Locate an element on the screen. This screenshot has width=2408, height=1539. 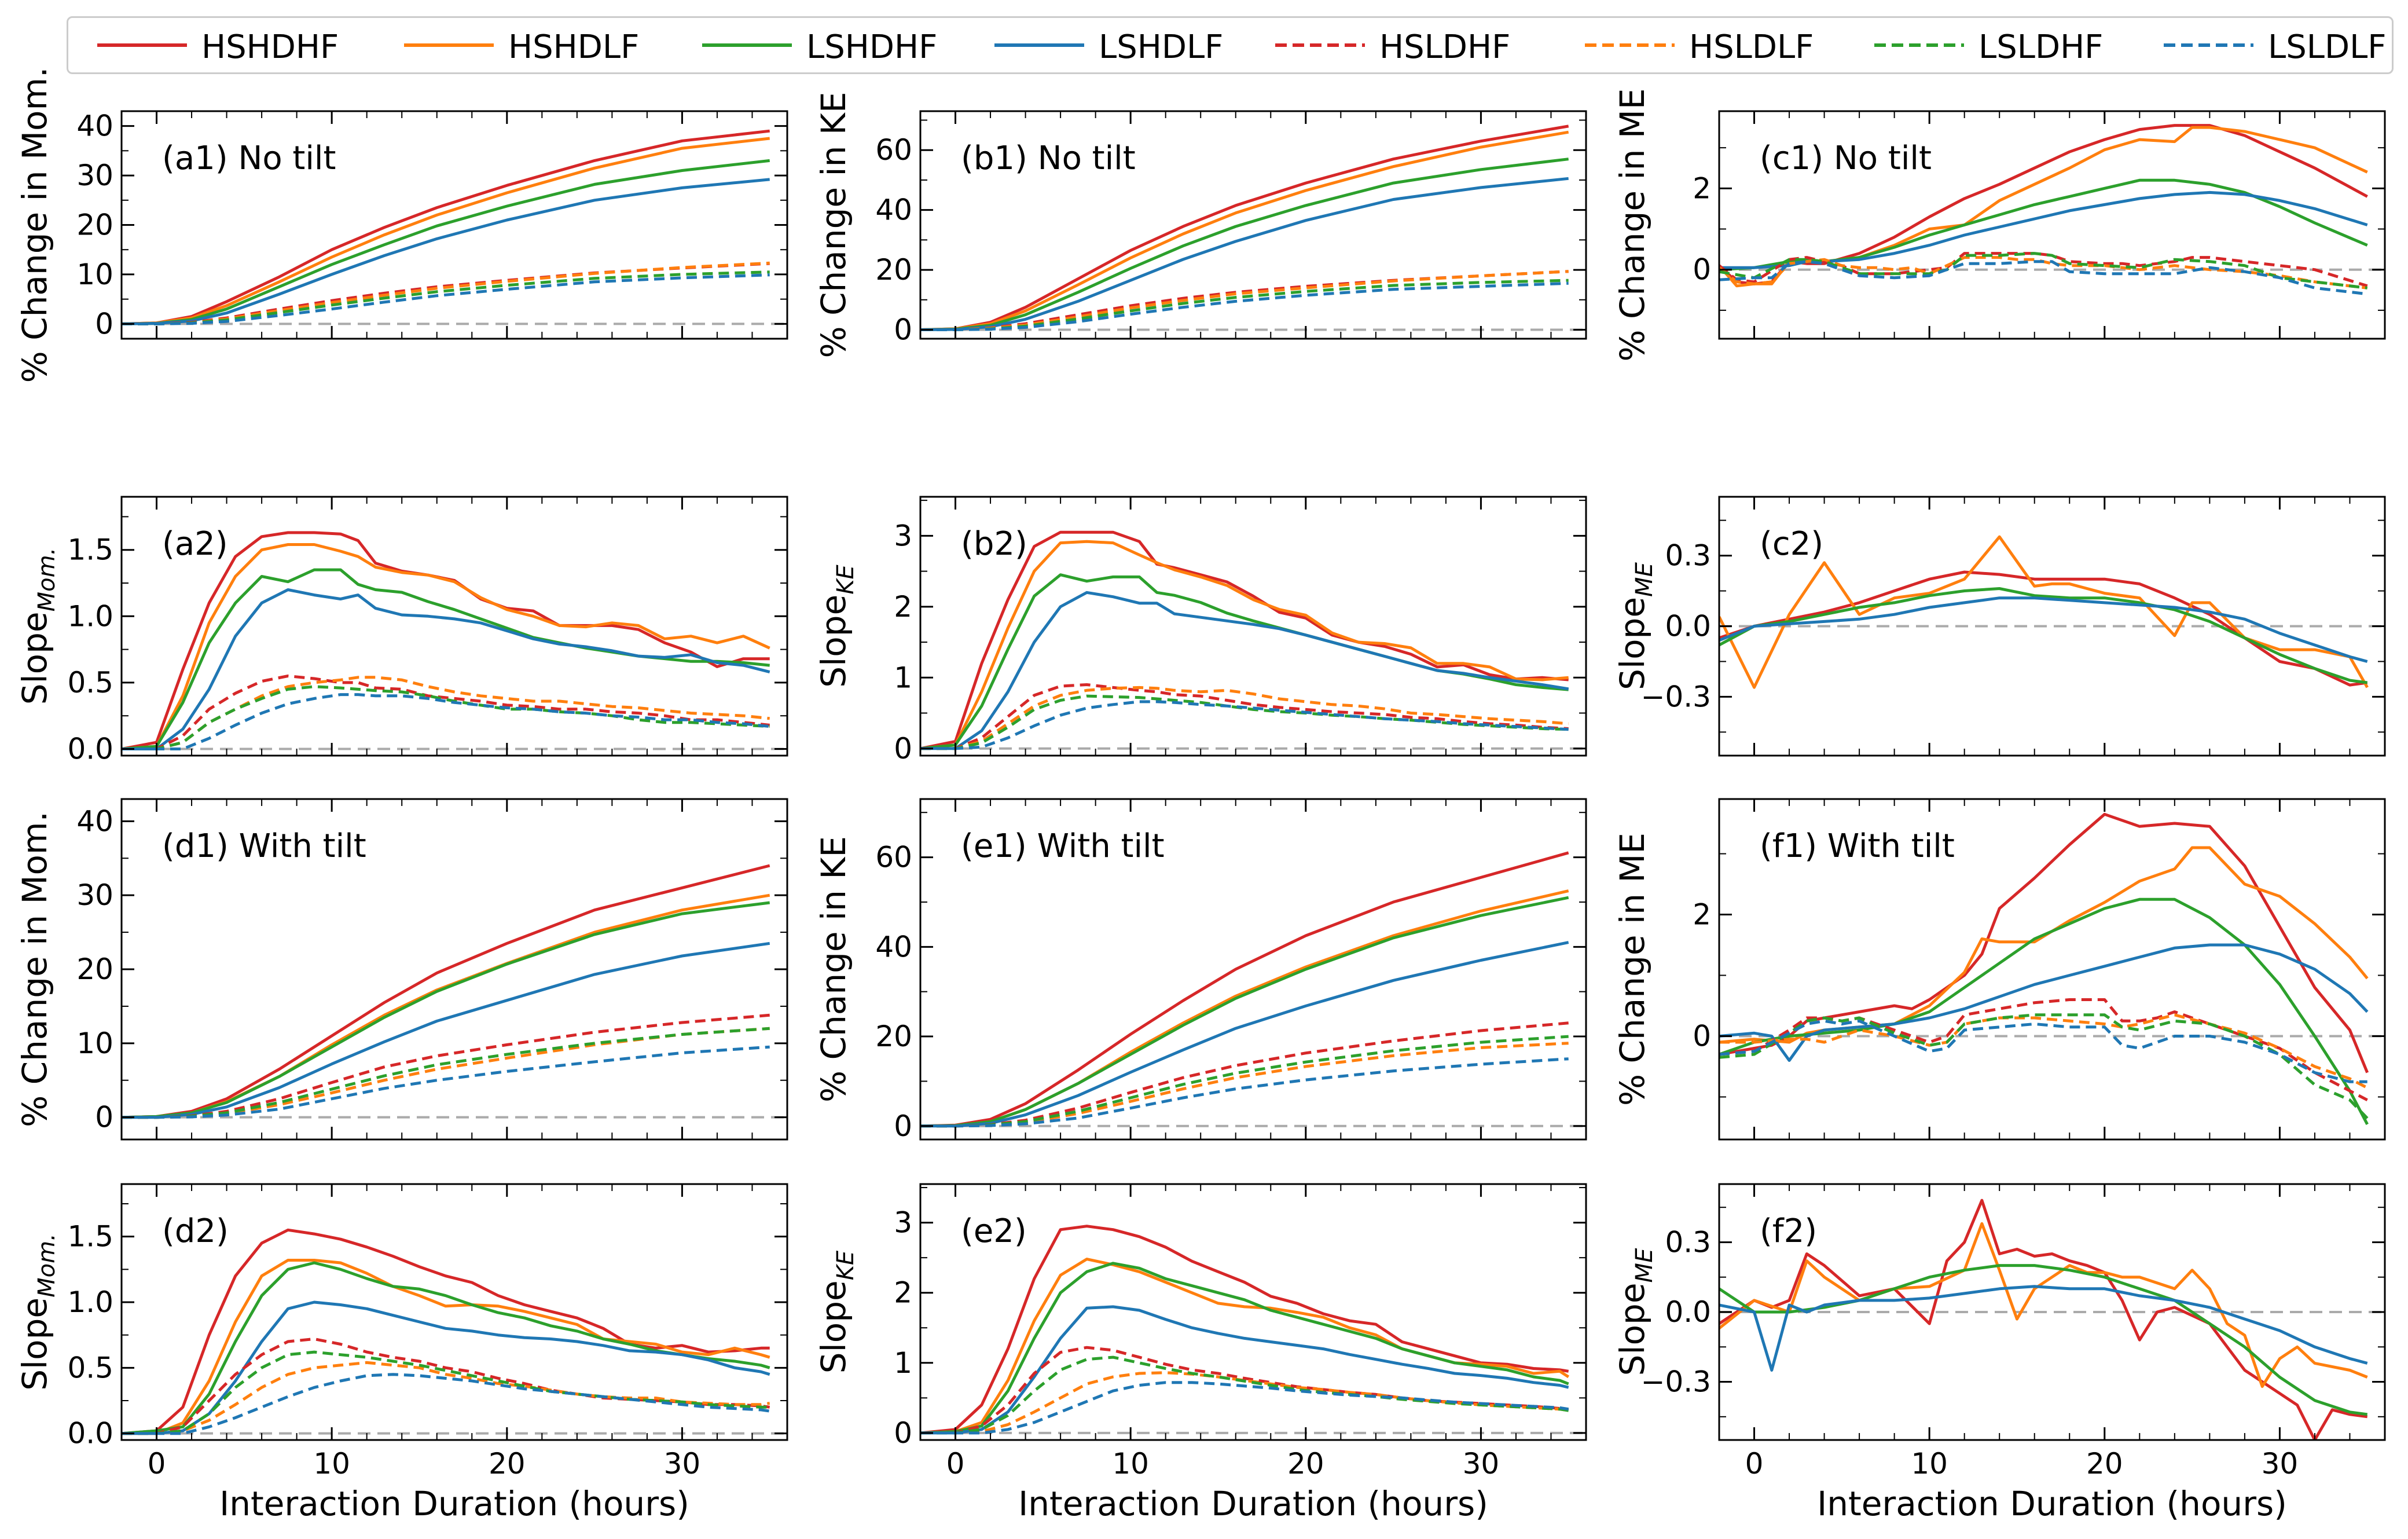
y-axis-label: % Change in ME is located at coordinates (1633, 225).